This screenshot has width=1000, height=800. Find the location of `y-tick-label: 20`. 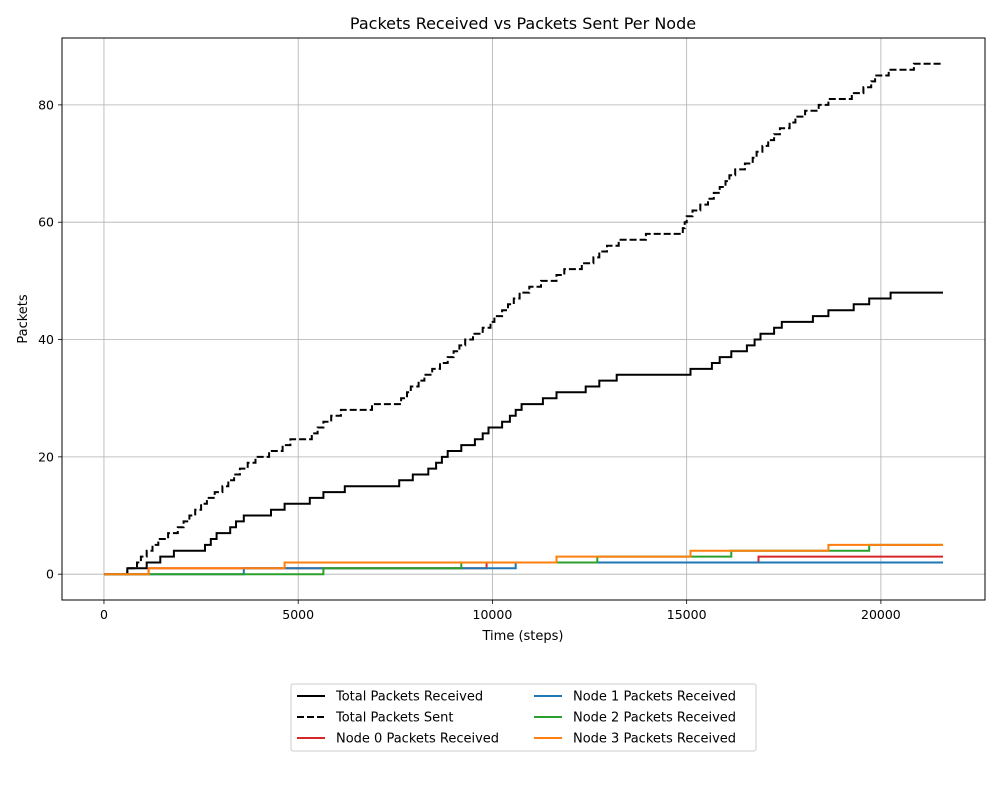

y-tick-label: 20 is located at coordinates (46, 456).